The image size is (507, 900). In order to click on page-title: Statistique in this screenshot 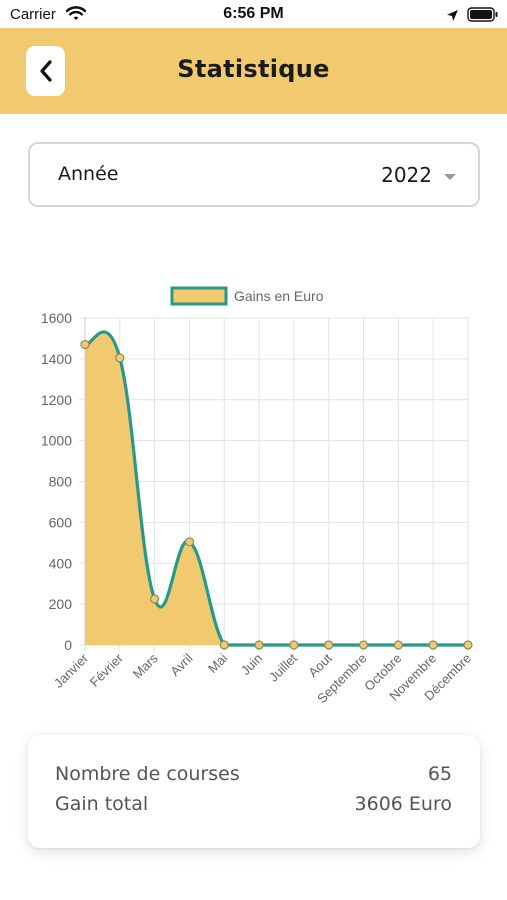, I will do `click(253, 69)`.